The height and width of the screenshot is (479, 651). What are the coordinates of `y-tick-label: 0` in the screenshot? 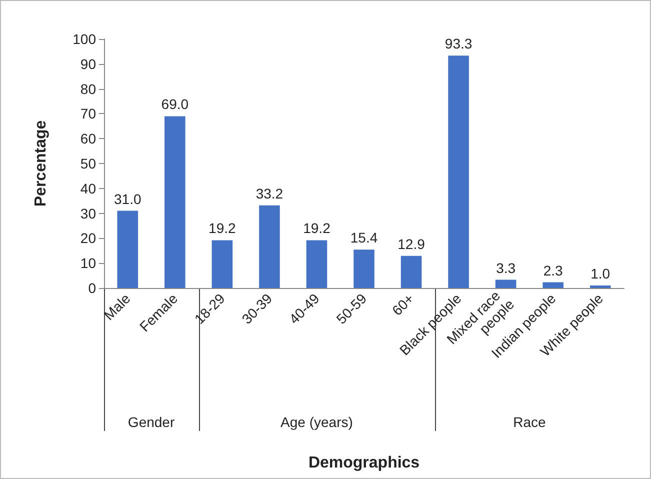 It's located at (92, 288).